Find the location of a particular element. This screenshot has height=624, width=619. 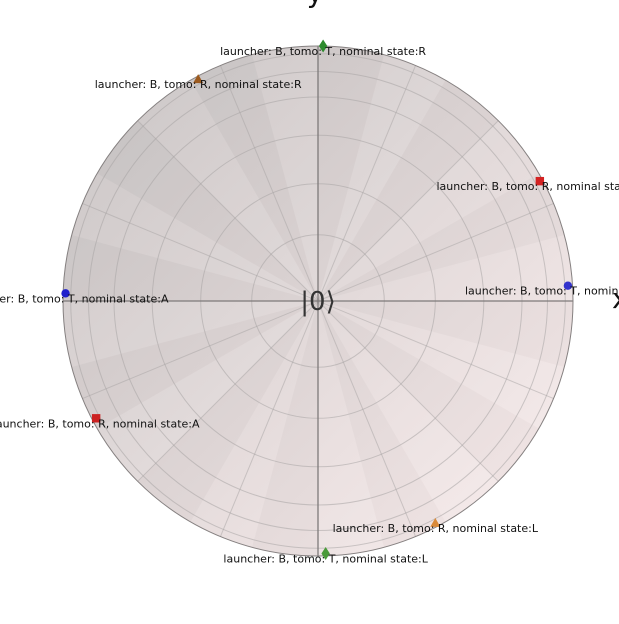

data-point-label: launcher: B, tomo: R, nominal state:R is located at coordinates (198, 84).